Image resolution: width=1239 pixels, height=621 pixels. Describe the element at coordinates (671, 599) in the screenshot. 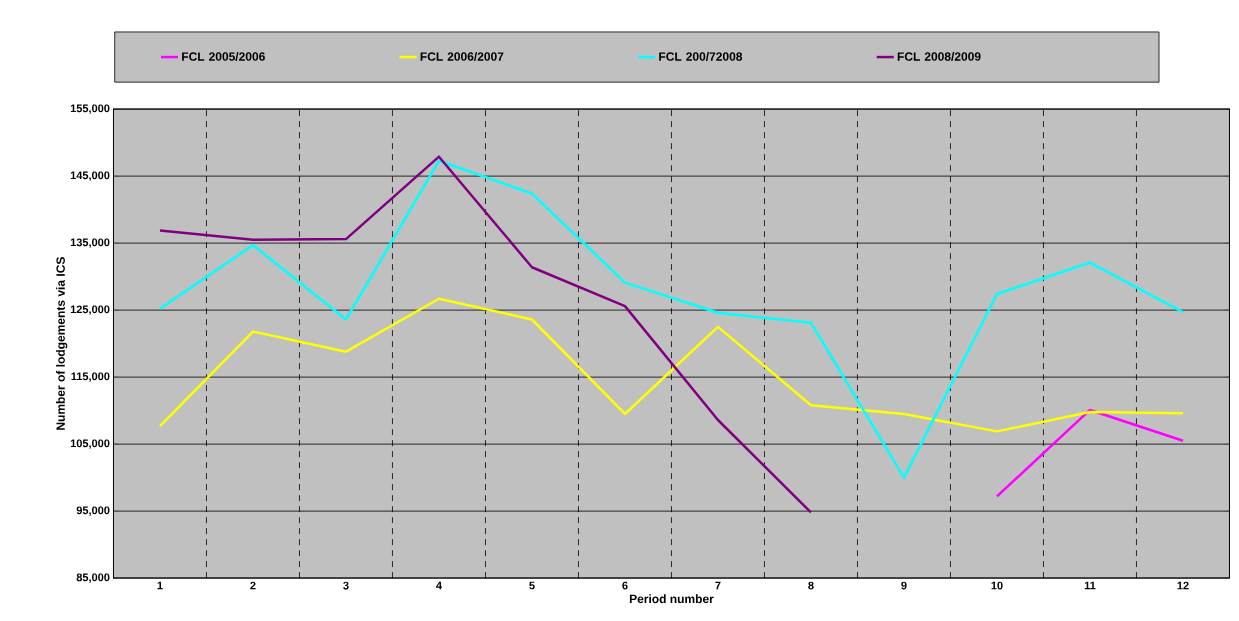

I see `x-axis-title: Period number` at that location.